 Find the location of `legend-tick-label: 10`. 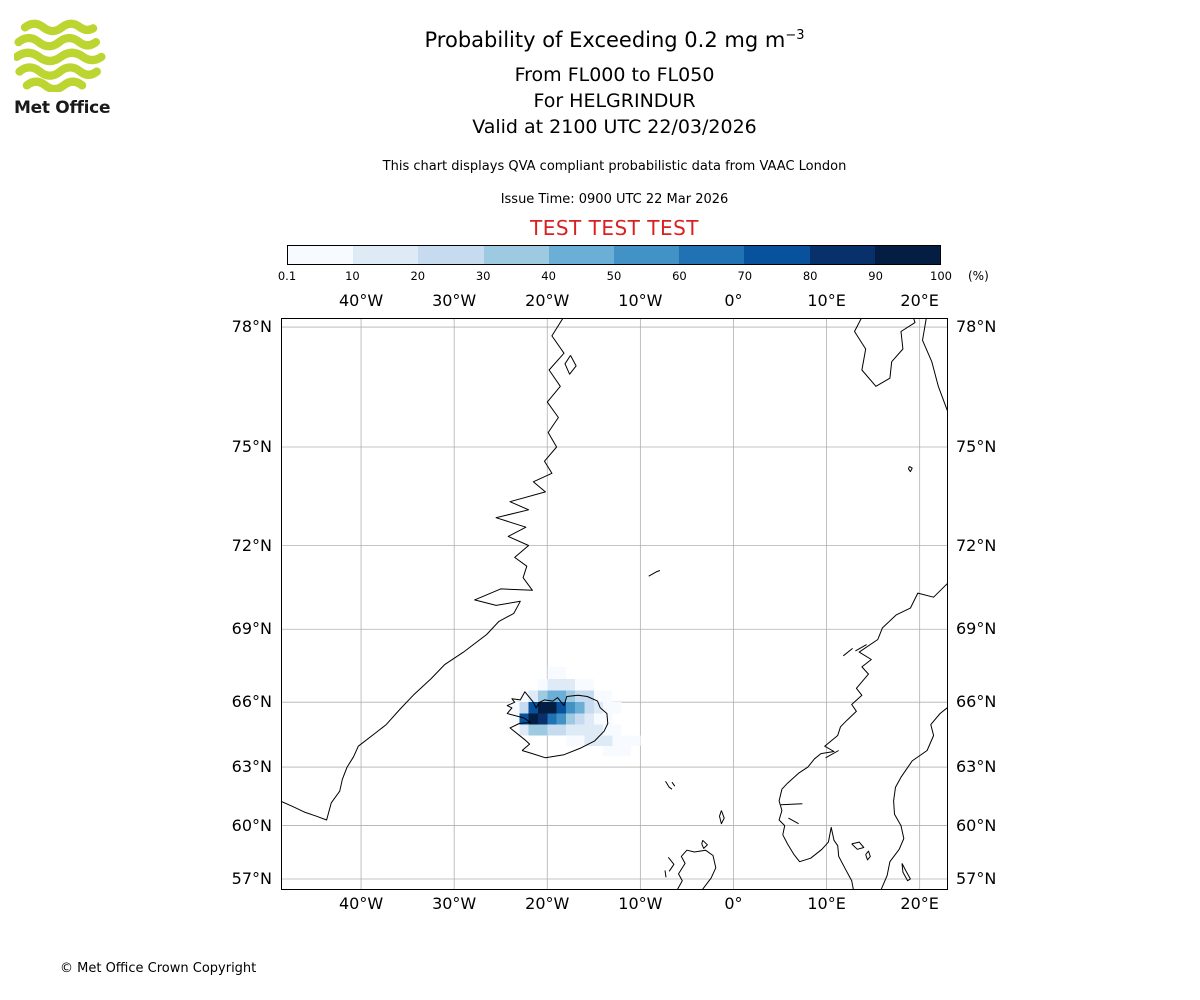

legend-tick-label: 10 is located at coordinates (352, 276).